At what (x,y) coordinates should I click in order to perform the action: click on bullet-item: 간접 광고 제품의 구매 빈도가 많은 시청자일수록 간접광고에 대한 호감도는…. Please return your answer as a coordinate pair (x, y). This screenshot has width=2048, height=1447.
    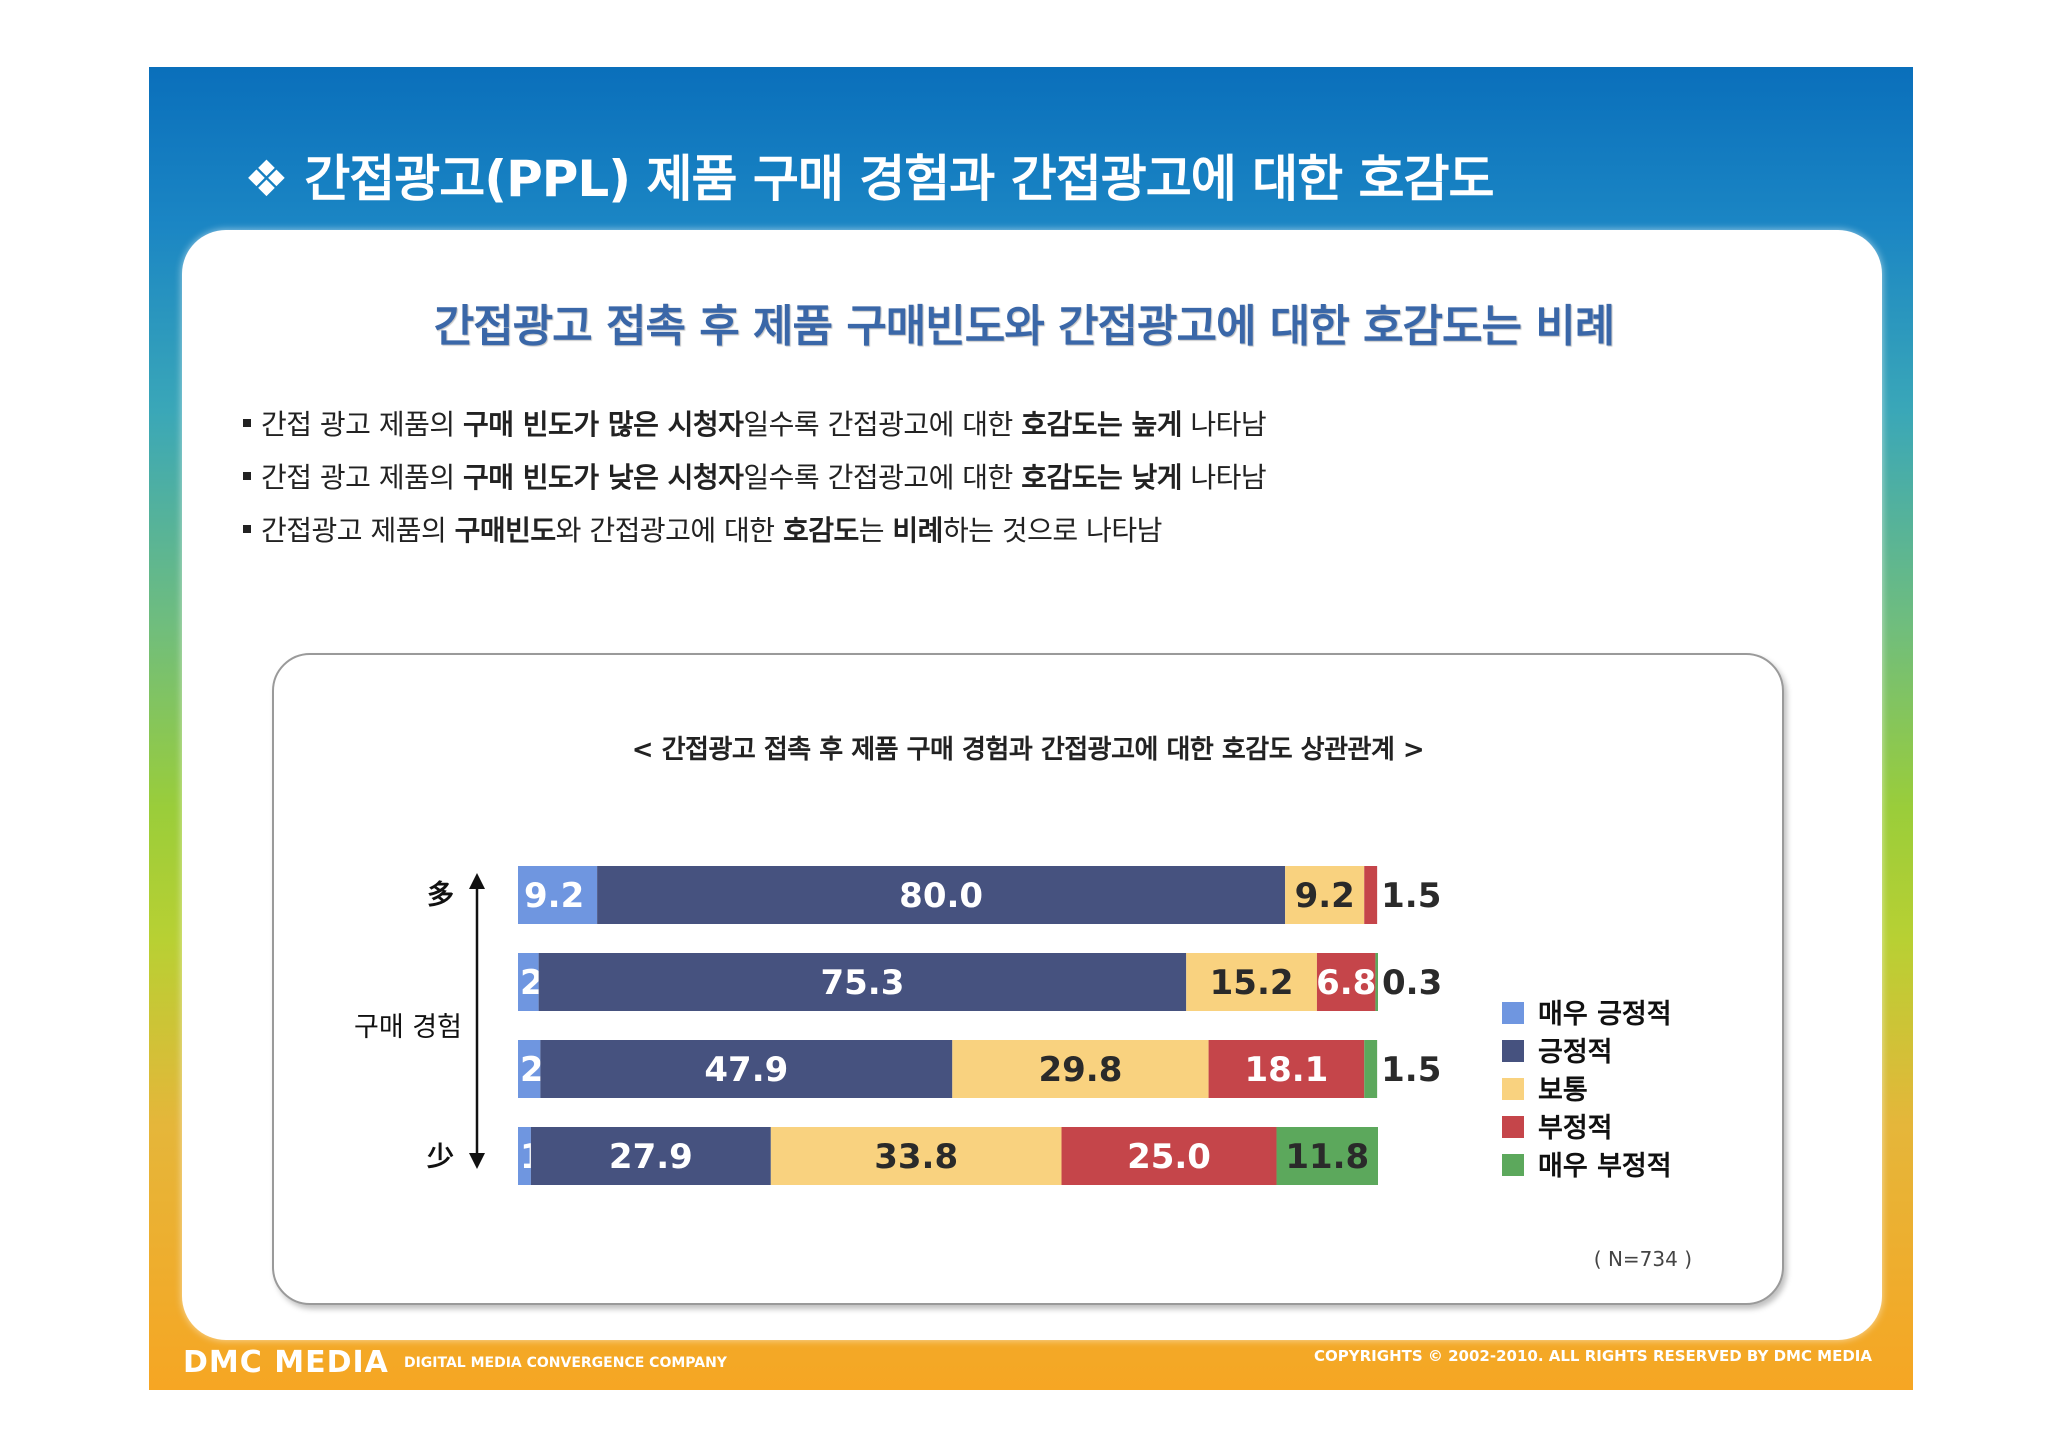
    Looking at the image, I should click on (755, 424).